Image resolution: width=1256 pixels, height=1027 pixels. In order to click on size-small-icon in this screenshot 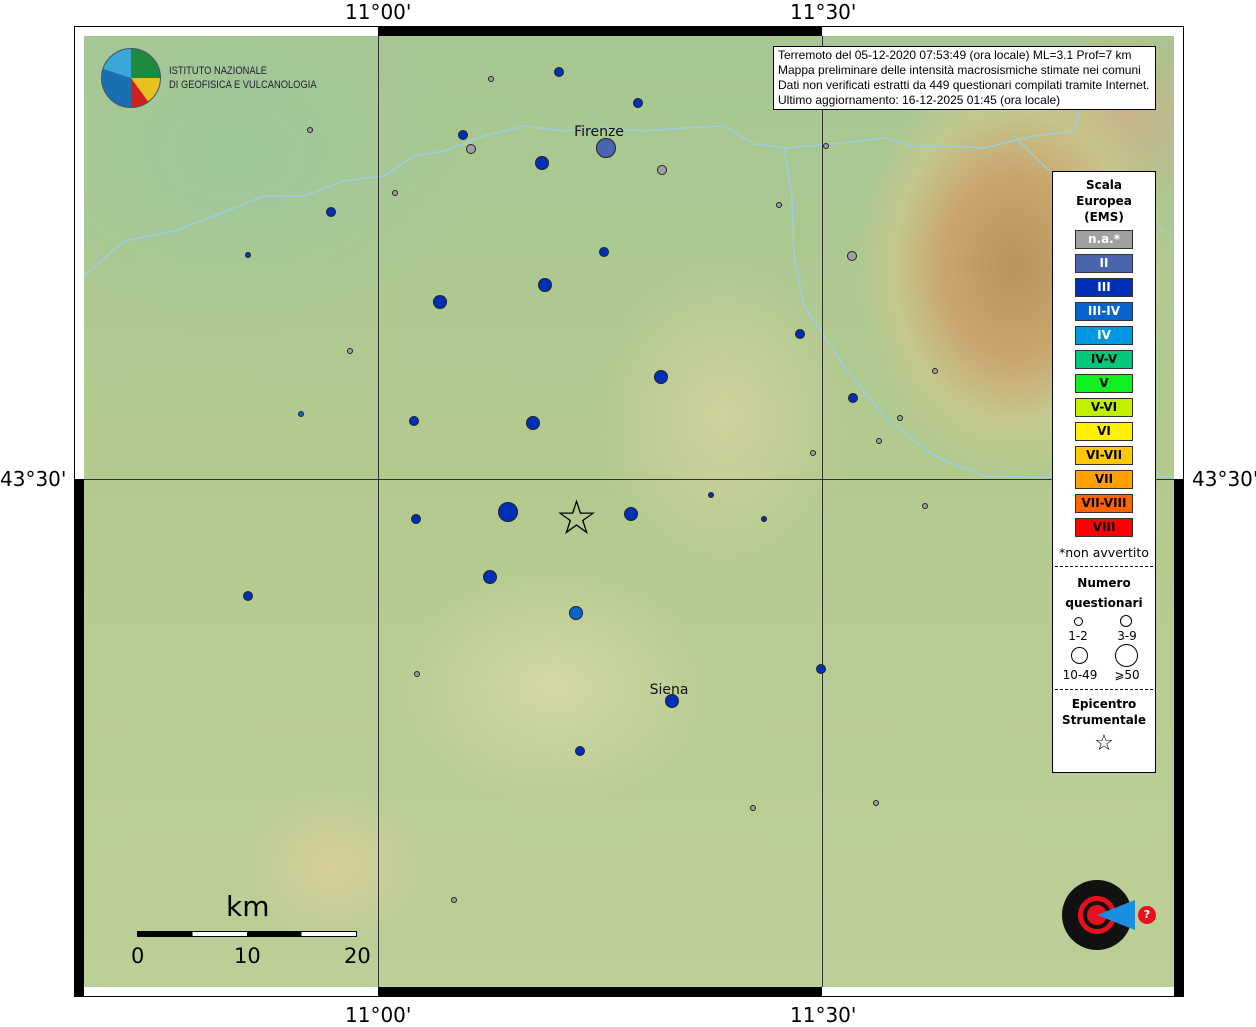, I will do `click(1078, 621)`.